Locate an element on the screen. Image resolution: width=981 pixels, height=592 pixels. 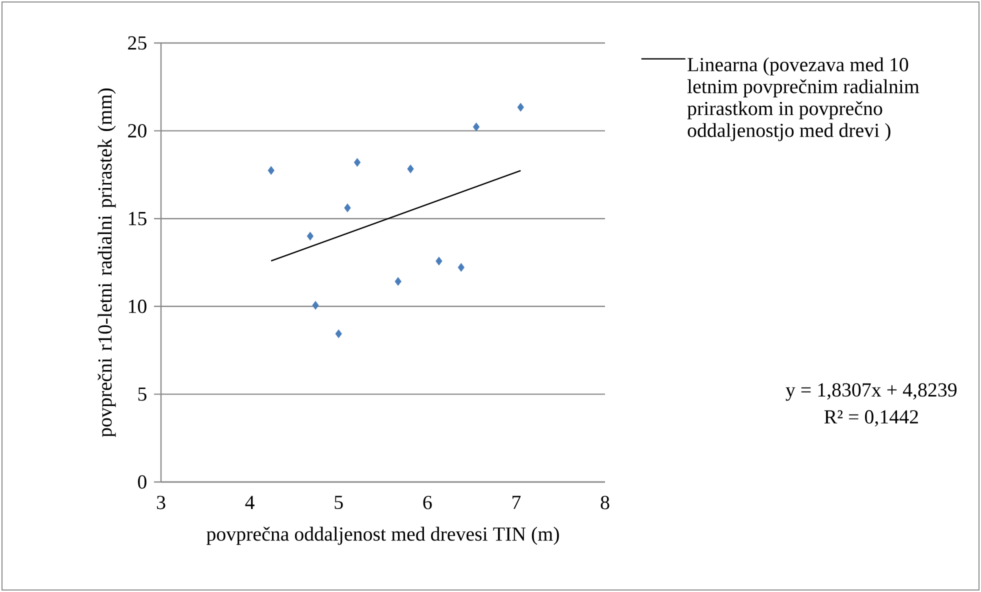
y-tick-label: 10 is located at coordinates (137, 307).